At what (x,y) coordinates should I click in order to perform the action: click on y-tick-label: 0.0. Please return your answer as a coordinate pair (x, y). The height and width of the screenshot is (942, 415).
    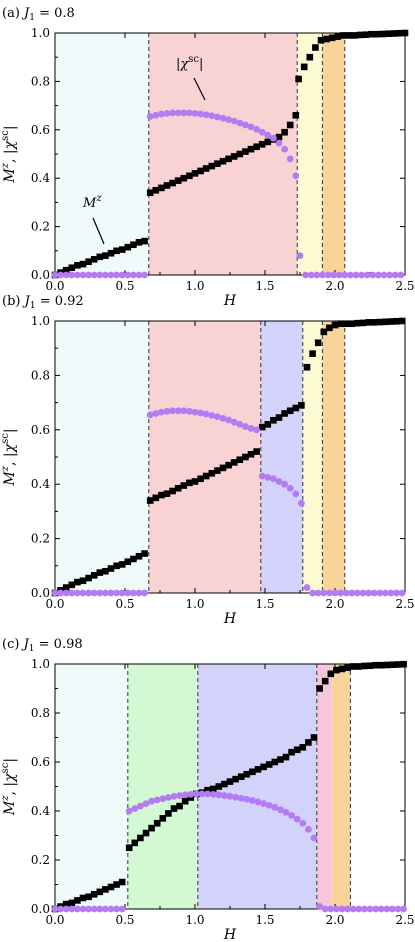
    Looking at the image, I should click on (40, 909).